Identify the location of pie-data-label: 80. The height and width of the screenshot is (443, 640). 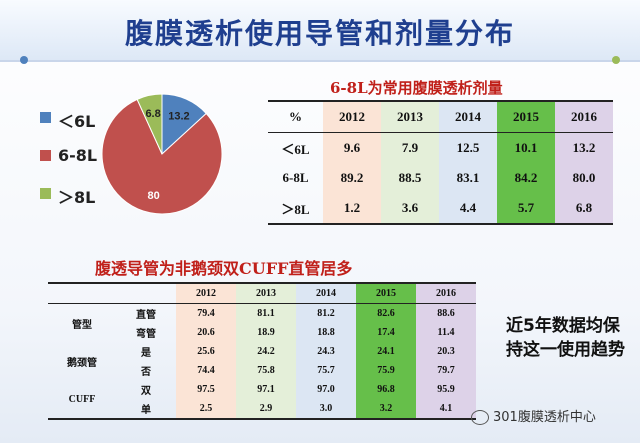
(153, 196).